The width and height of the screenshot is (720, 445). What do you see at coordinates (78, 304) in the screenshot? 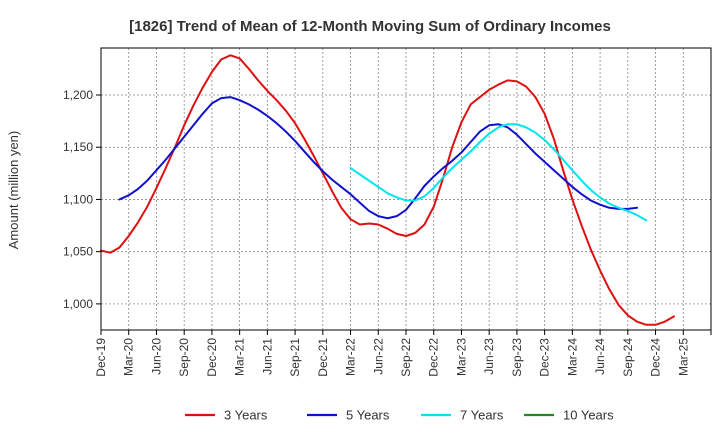
I see `y-tick-label: 1,000` at bounding box center [78, 304].